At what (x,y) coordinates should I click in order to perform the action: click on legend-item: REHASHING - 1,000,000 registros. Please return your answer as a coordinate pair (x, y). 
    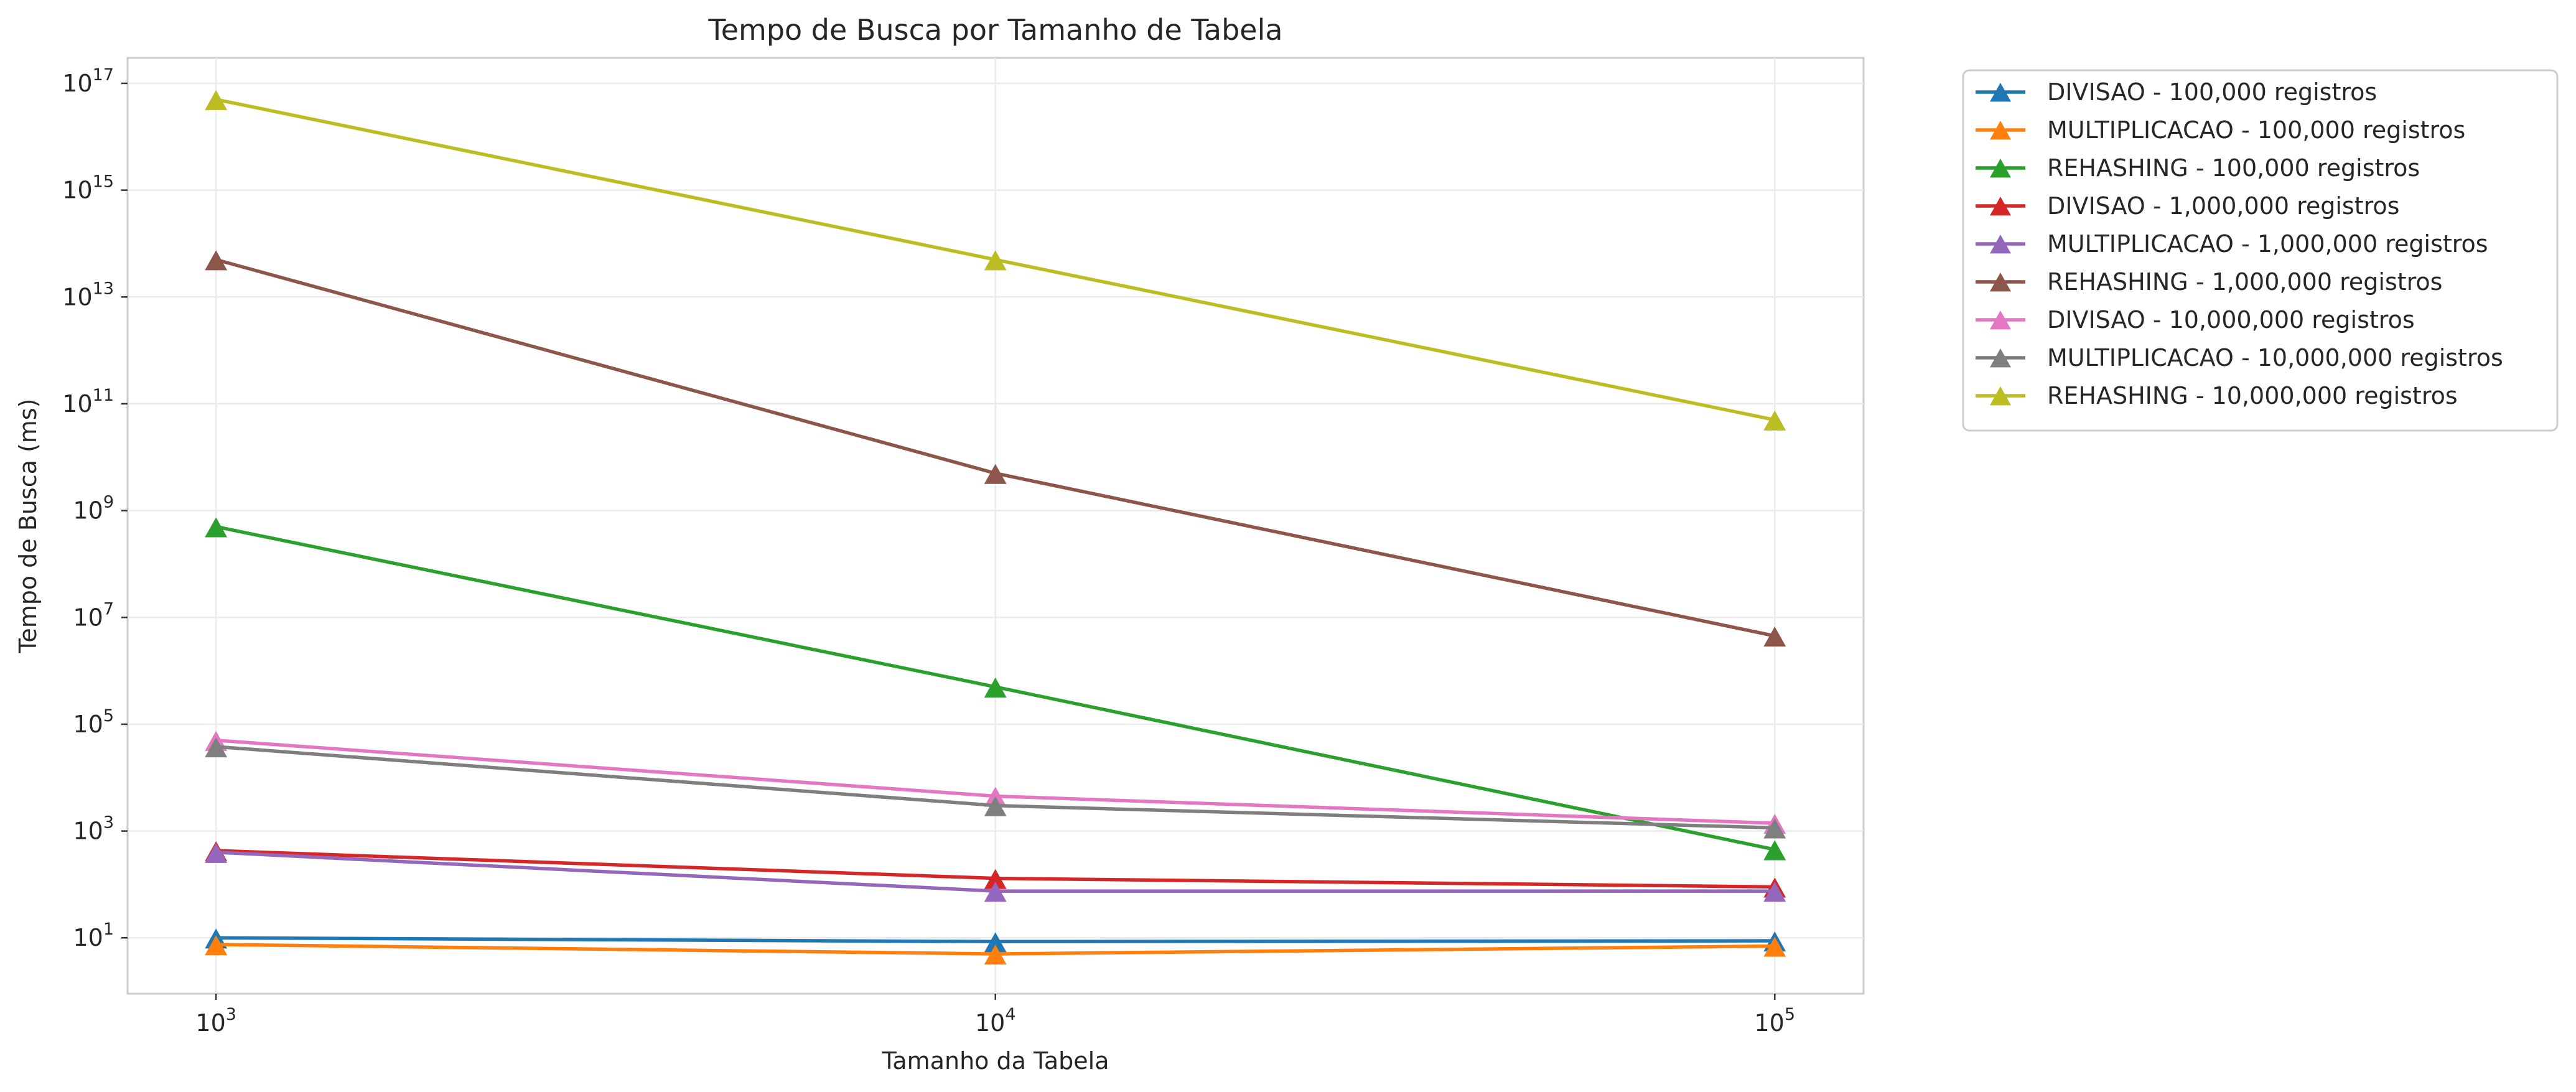
    Looking at the image, I should click on (2209, 282).